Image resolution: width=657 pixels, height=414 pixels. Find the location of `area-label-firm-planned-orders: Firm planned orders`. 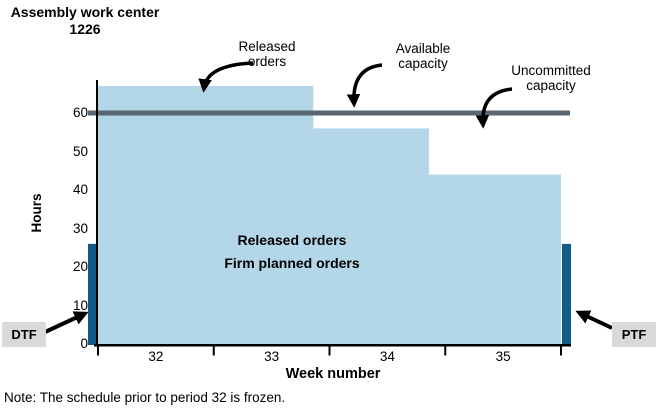

area-label-firm-planned-orders: Firm planned orders is located at coordinates (292, 263).